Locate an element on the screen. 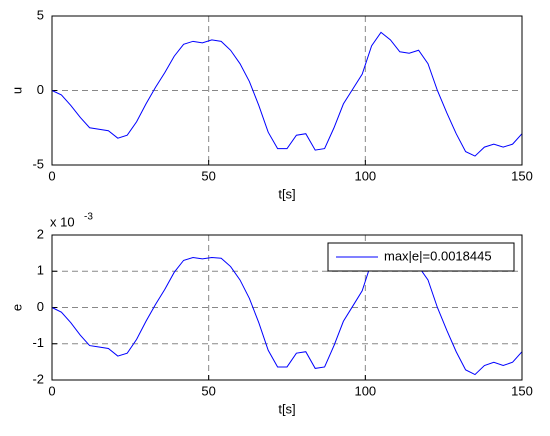 This screenshot has height=436, width=550. y-tick-label: -1 is located at coordinates (38, 342).